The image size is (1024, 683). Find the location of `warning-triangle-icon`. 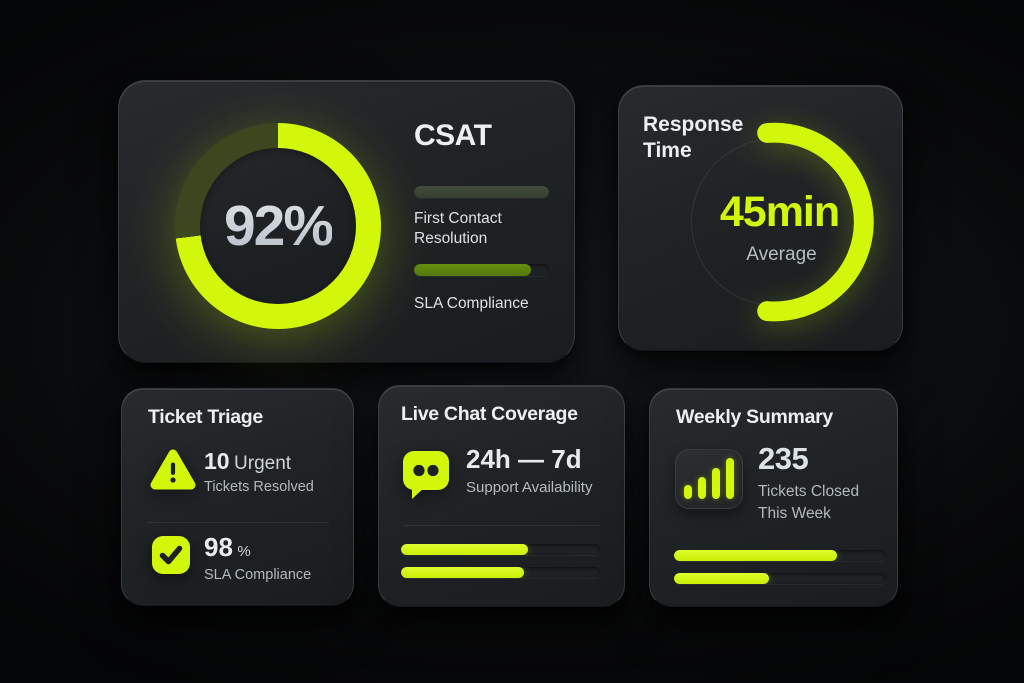

warning-triangle-icon is located at coordinates (173, 469).